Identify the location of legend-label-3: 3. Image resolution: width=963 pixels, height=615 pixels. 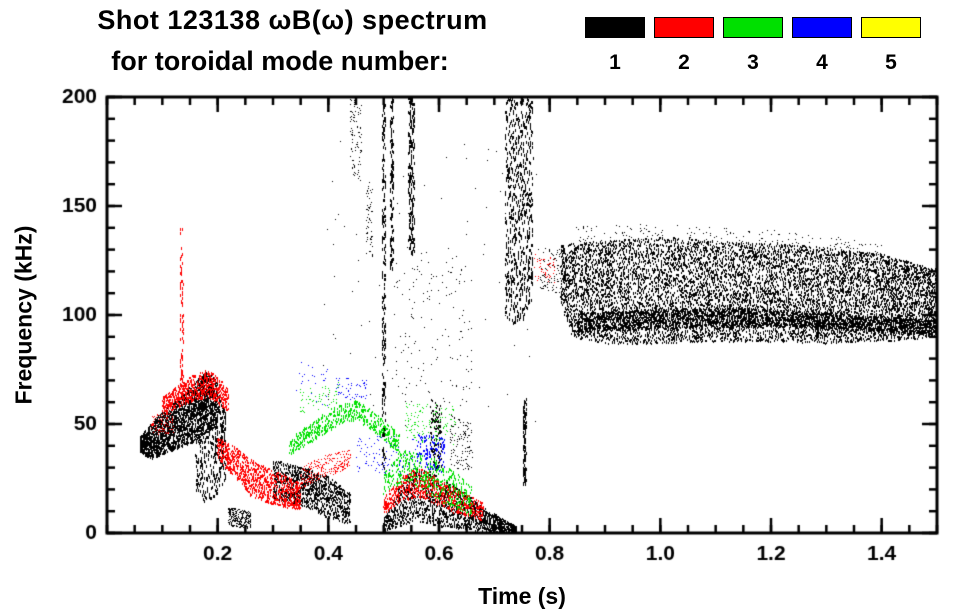
(753, 62).